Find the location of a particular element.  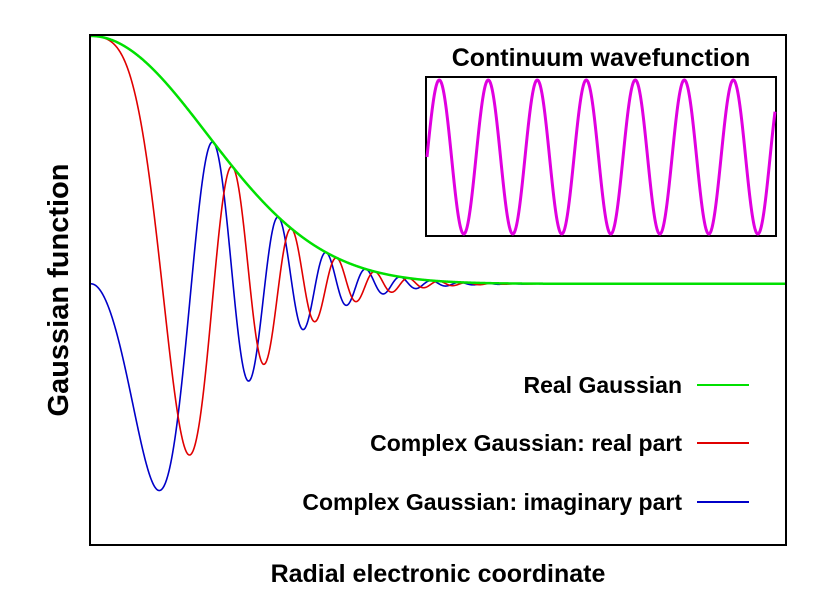

legend-label-1: Real Gaussian is located at coordinates (602, 385).